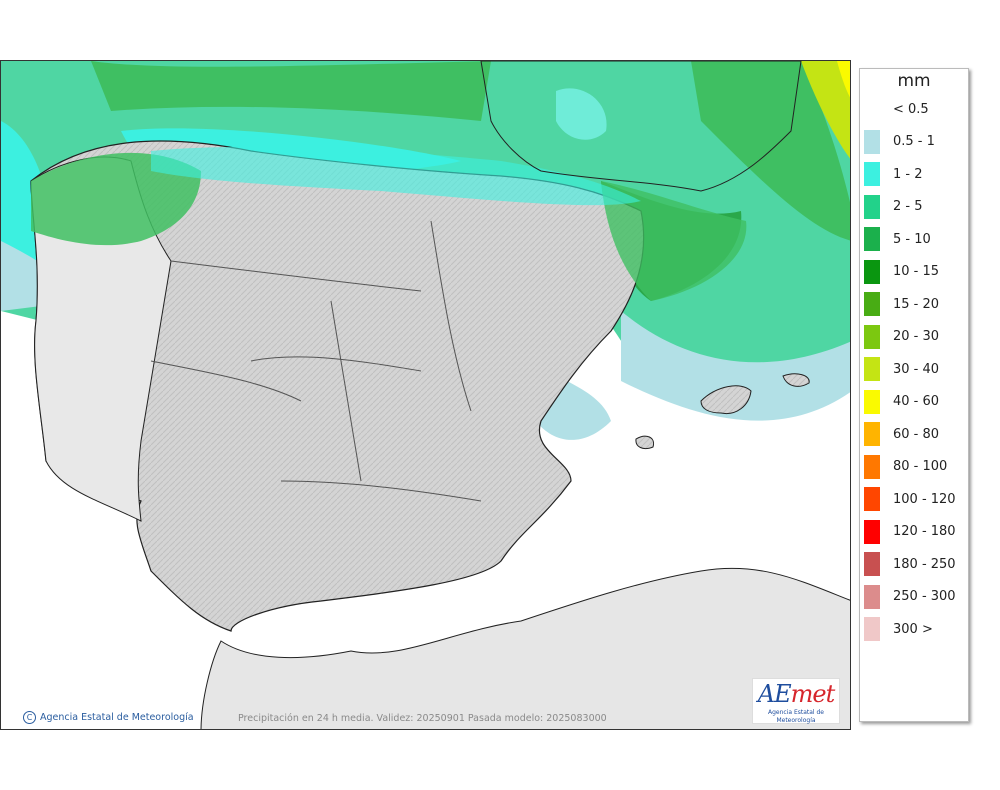 The height and width of the screenshot is (790, 1000). Describe the element at coordinates (908, 206) in the screenshot. I see `legend-label: 2 - 5` at that location.